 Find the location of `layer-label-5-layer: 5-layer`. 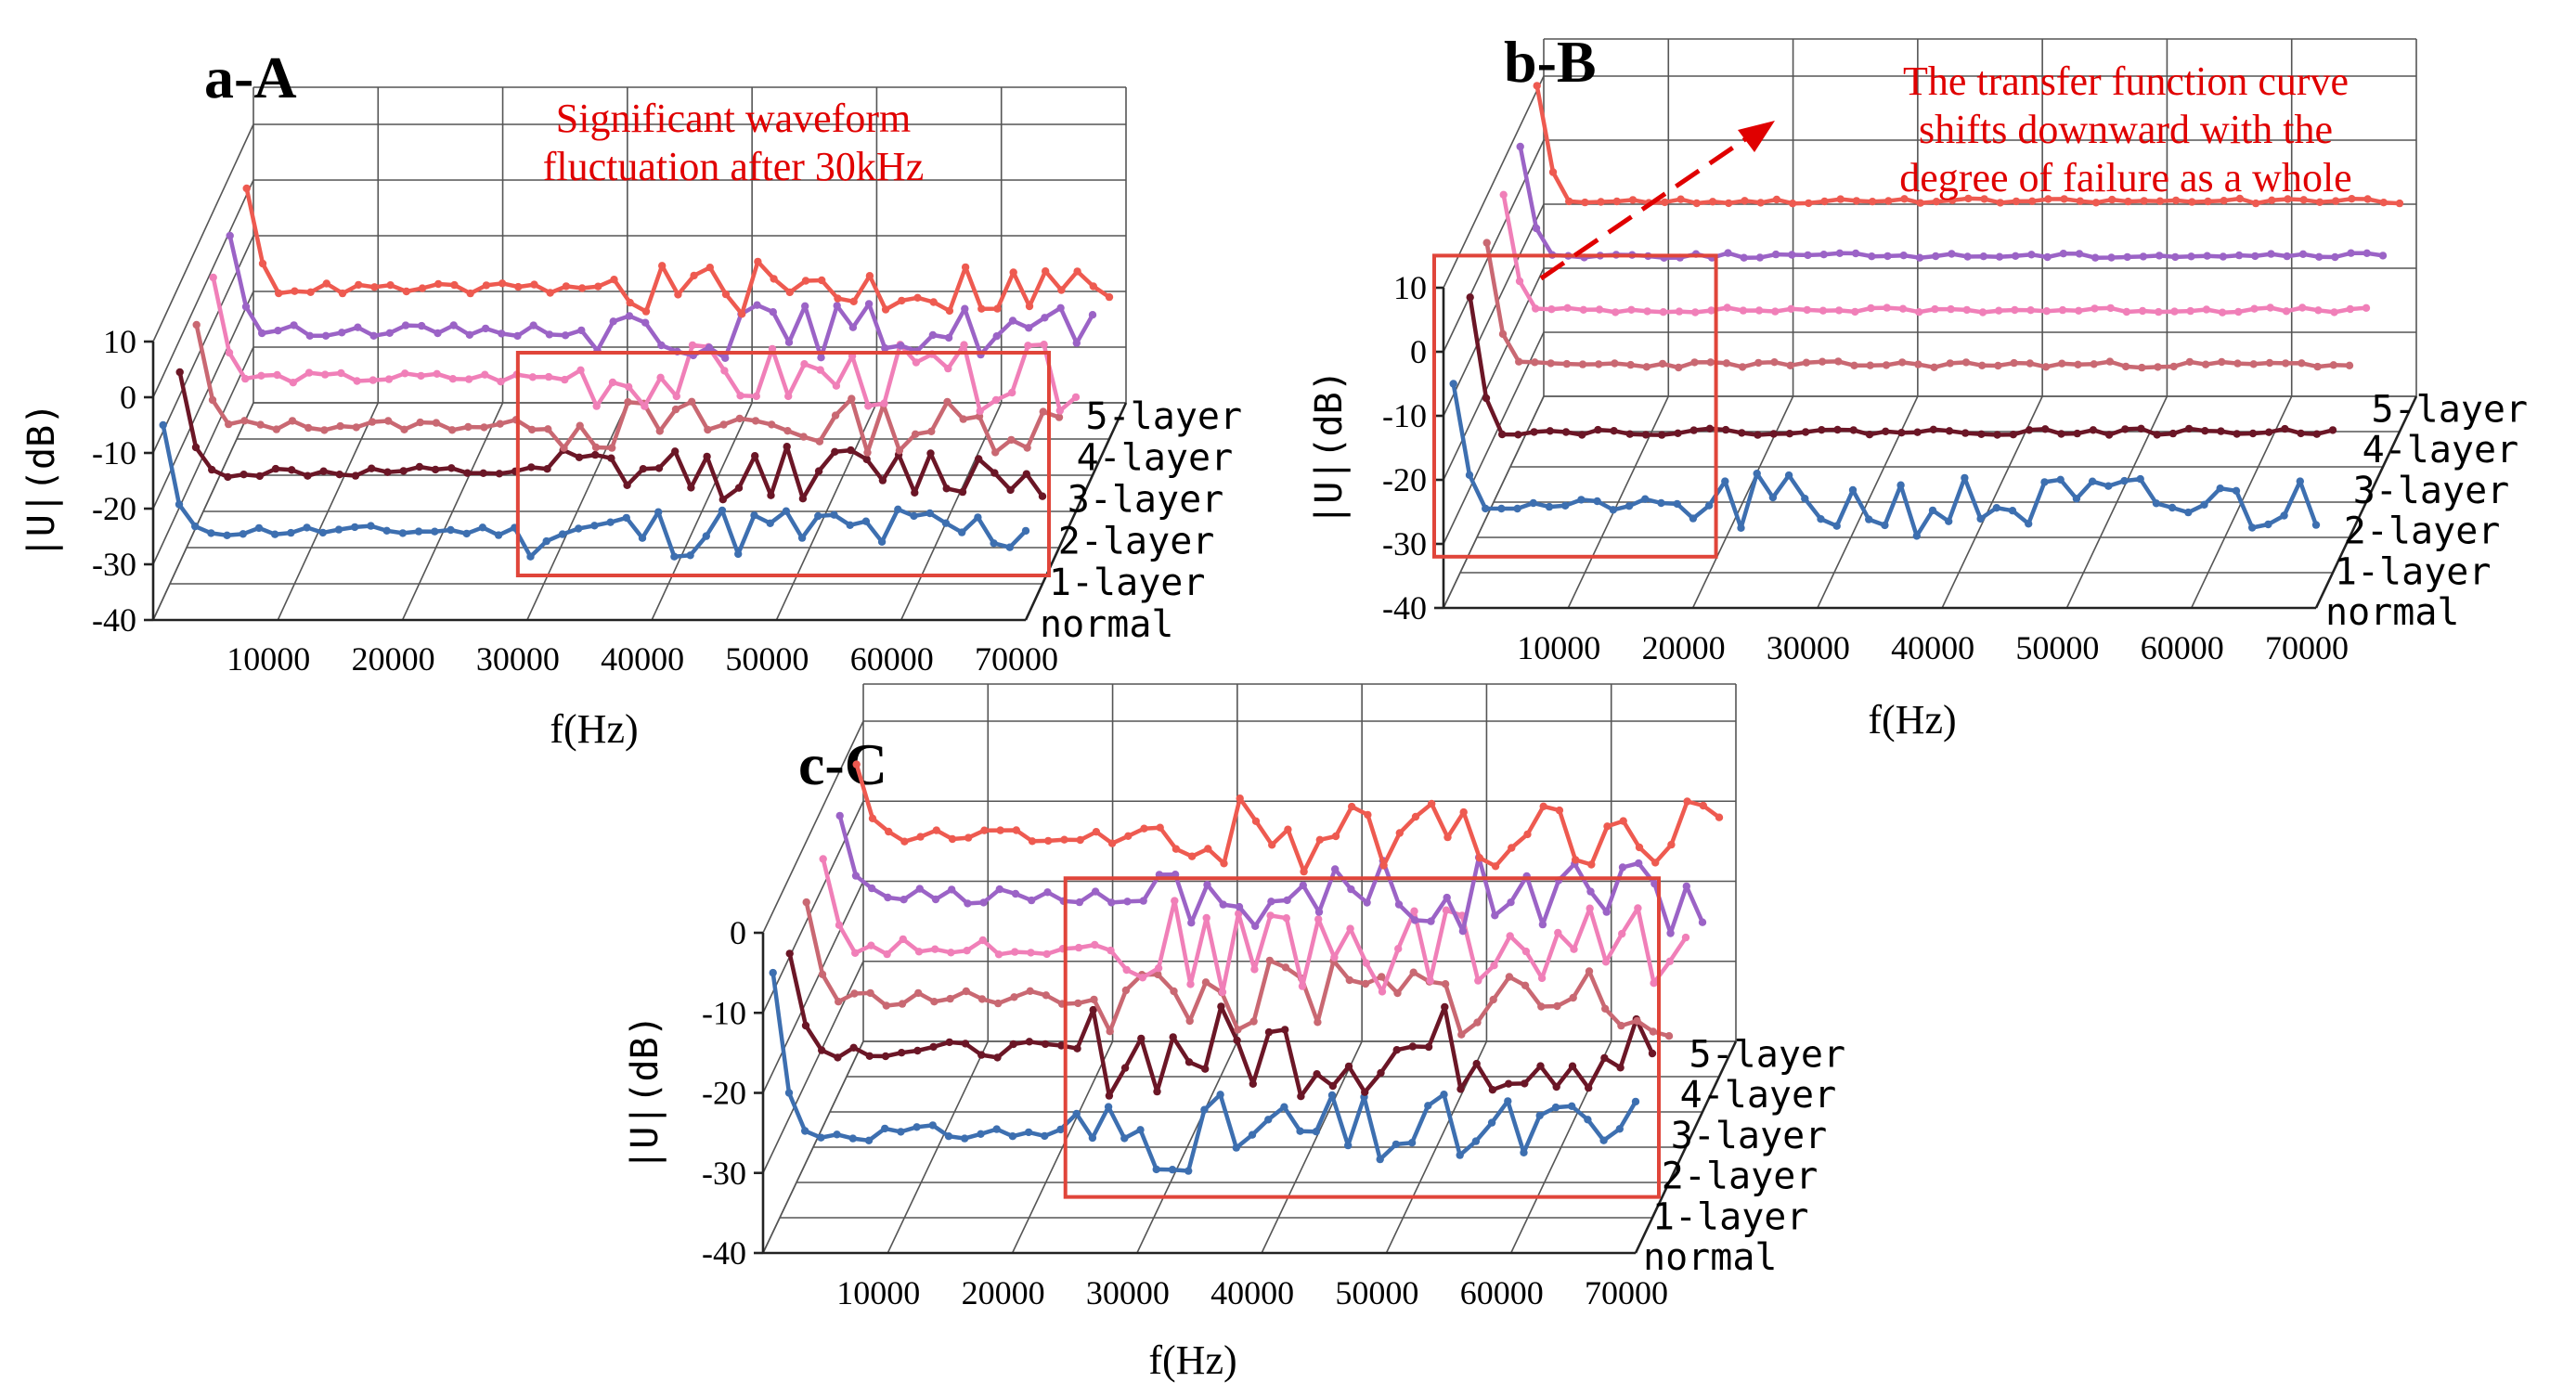

layer-label-5-layer: 5-layer is located at coordinates (2450, 410).